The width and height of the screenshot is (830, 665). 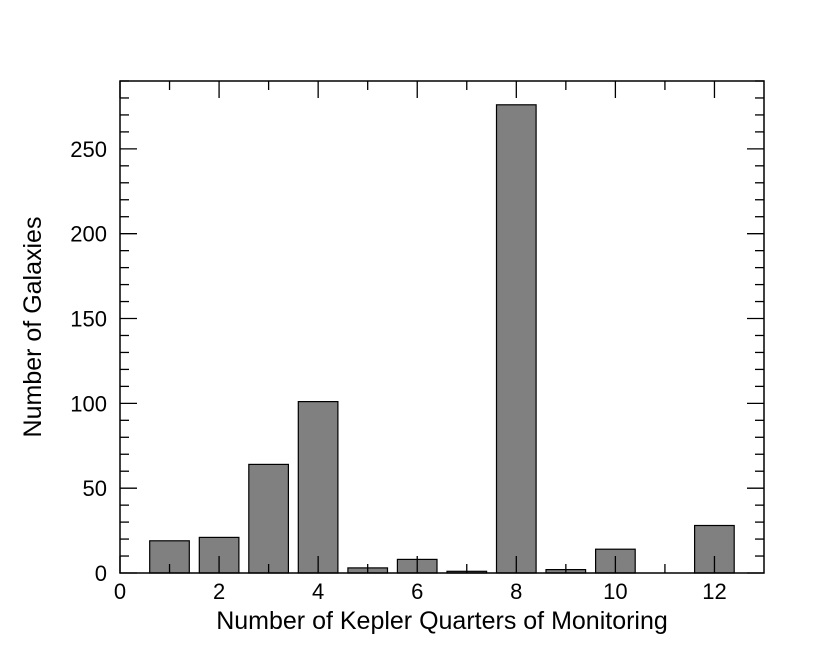 I want to click on x-tick-label-6: 6, so click(x=417, y=591).